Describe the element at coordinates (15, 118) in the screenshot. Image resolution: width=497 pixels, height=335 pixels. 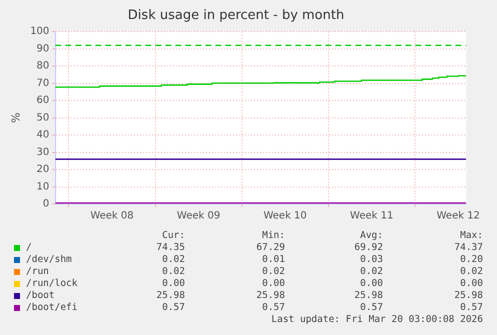
I see `y-axis-title: %` at that location.